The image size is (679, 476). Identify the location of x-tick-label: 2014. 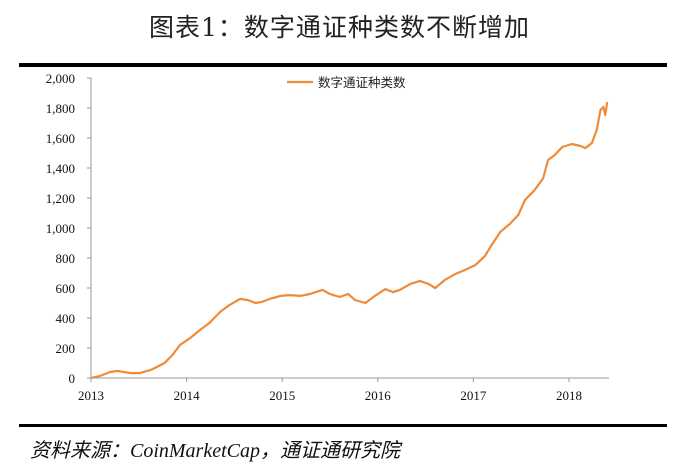
(187, 395).